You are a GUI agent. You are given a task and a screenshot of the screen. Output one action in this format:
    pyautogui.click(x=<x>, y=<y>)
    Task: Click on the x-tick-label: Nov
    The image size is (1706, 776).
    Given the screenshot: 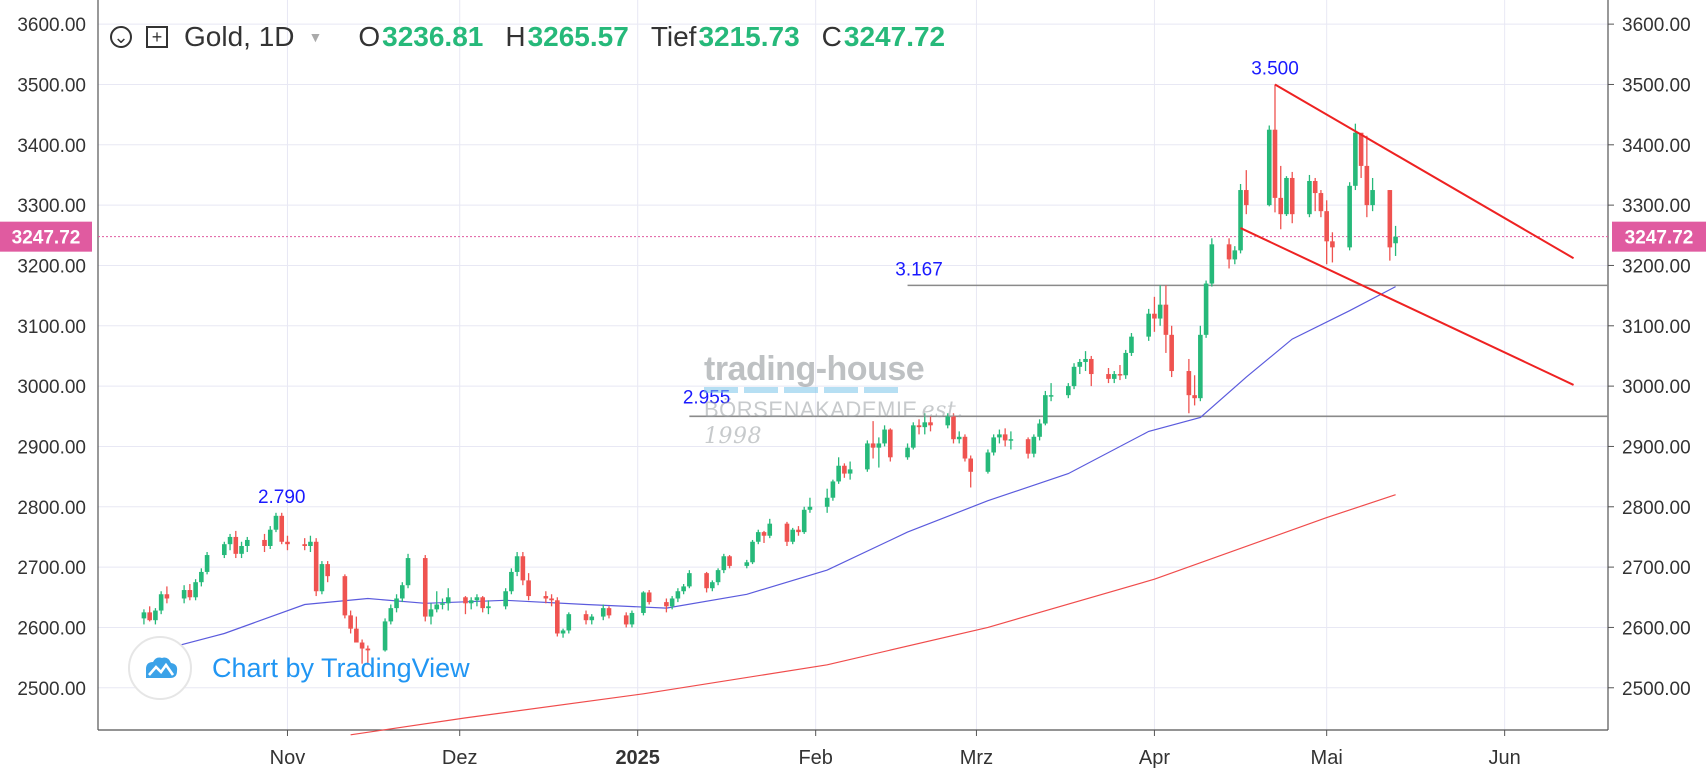 What is the action you would take?
    pyautogui.click(x=288, y=758)
    